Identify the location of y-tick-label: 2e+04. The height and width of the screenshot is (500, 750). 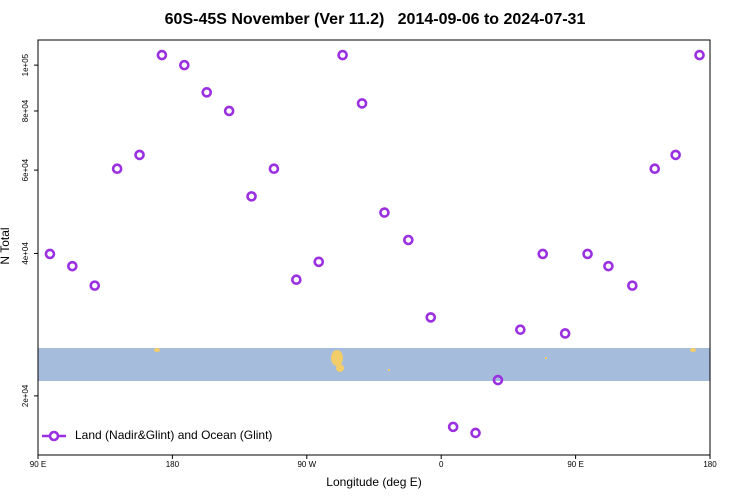
(25, 395).